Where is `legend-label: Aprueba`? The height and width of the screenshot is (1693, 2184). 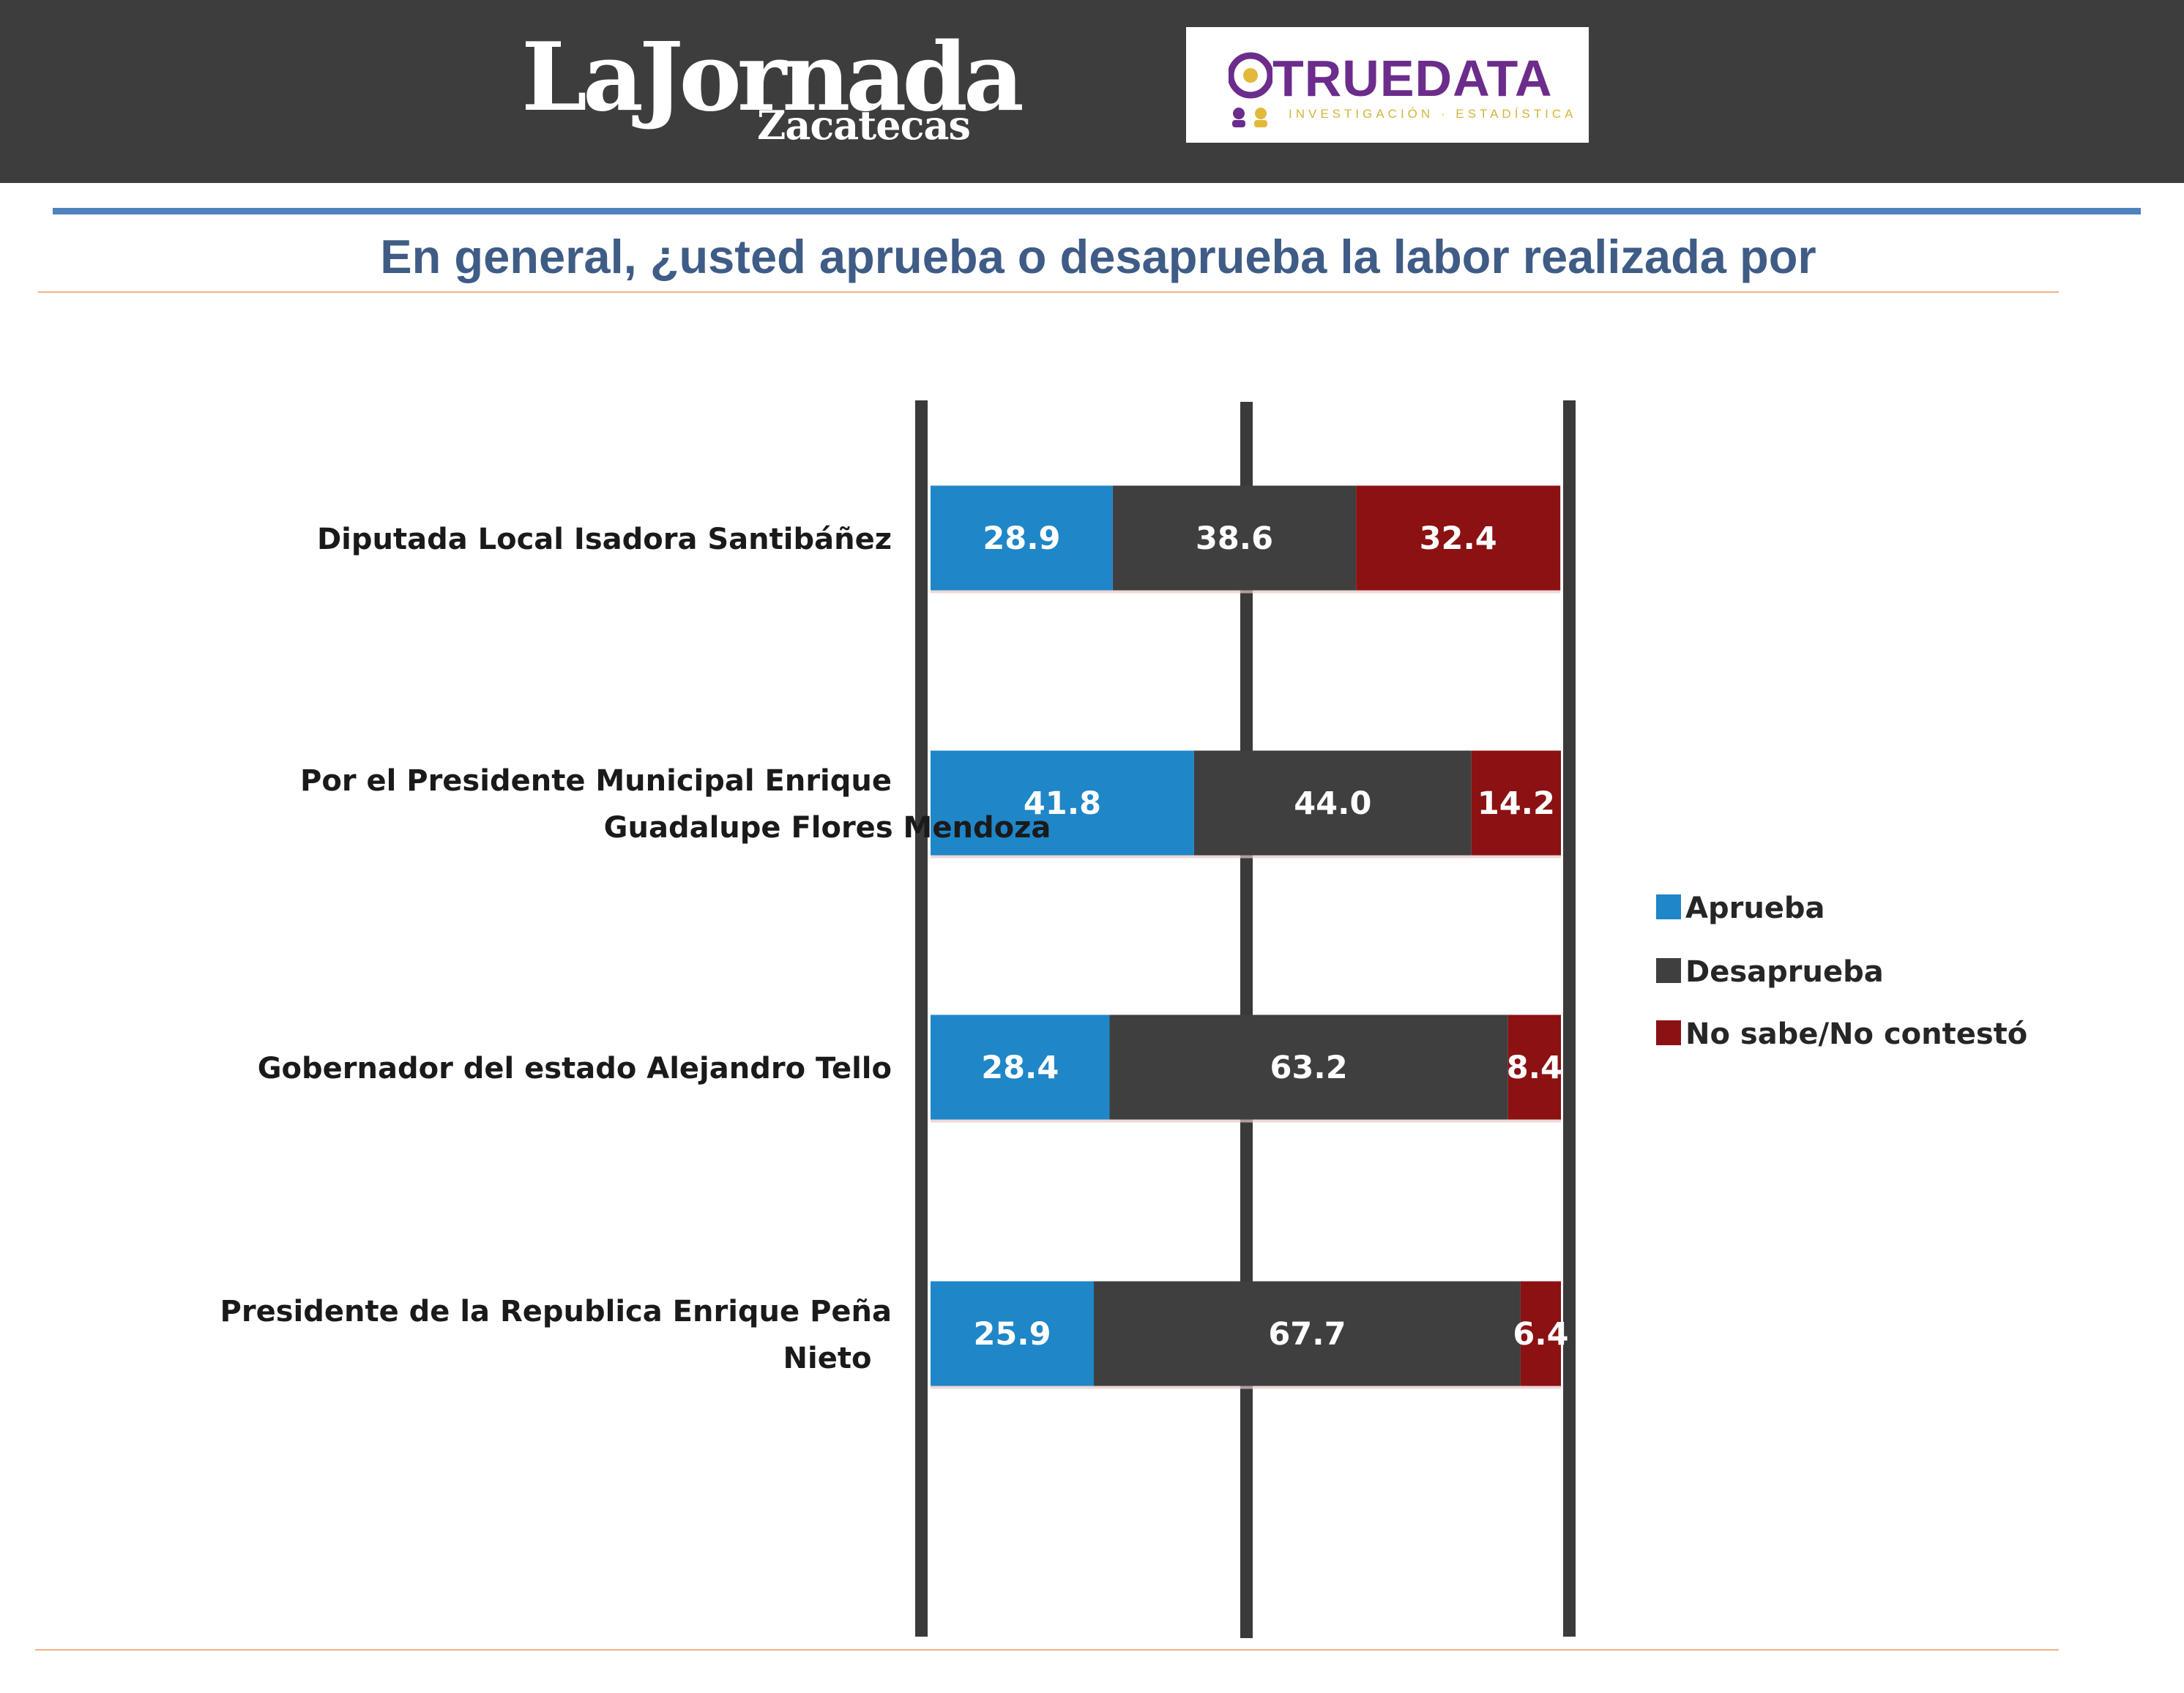 legend-label: Aprueba is located at coordinates (1755, 908).